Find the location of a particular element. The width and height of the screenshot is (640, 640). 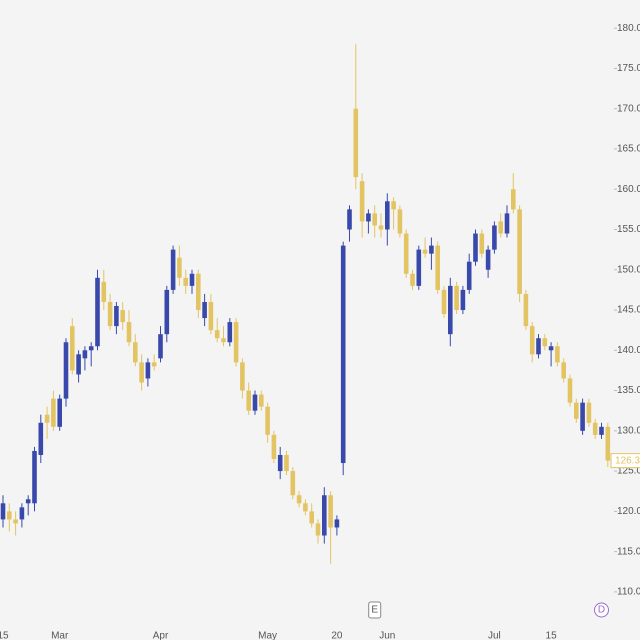

x-tick-label: Apr is located at coordinates (161, 635).